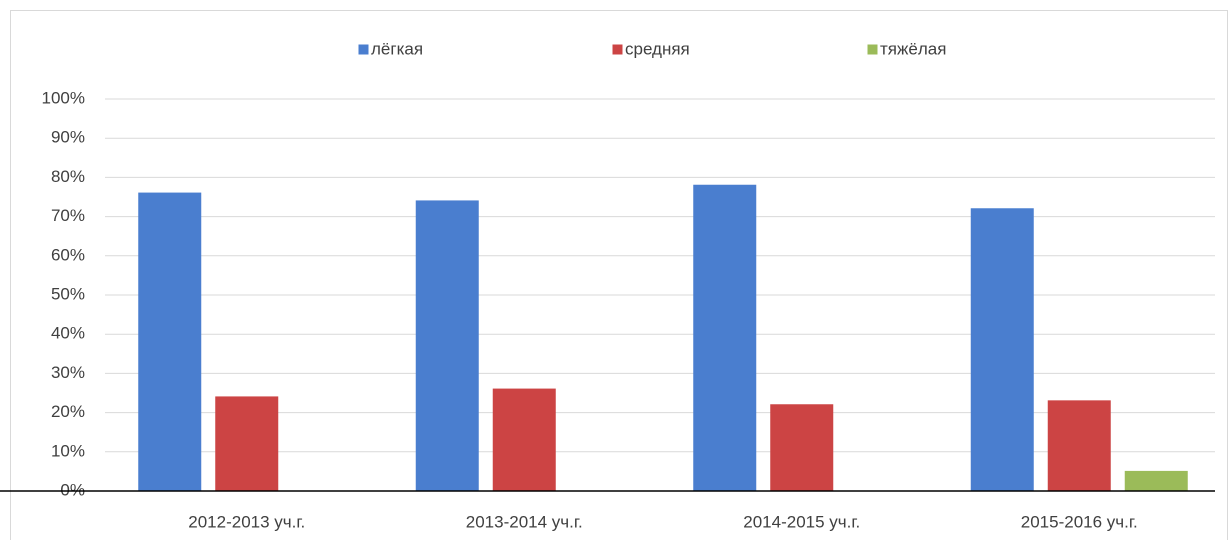 This screenshot has width=1229, height=540. I want to click on y-tick-label: 80%, so click(68, 176).